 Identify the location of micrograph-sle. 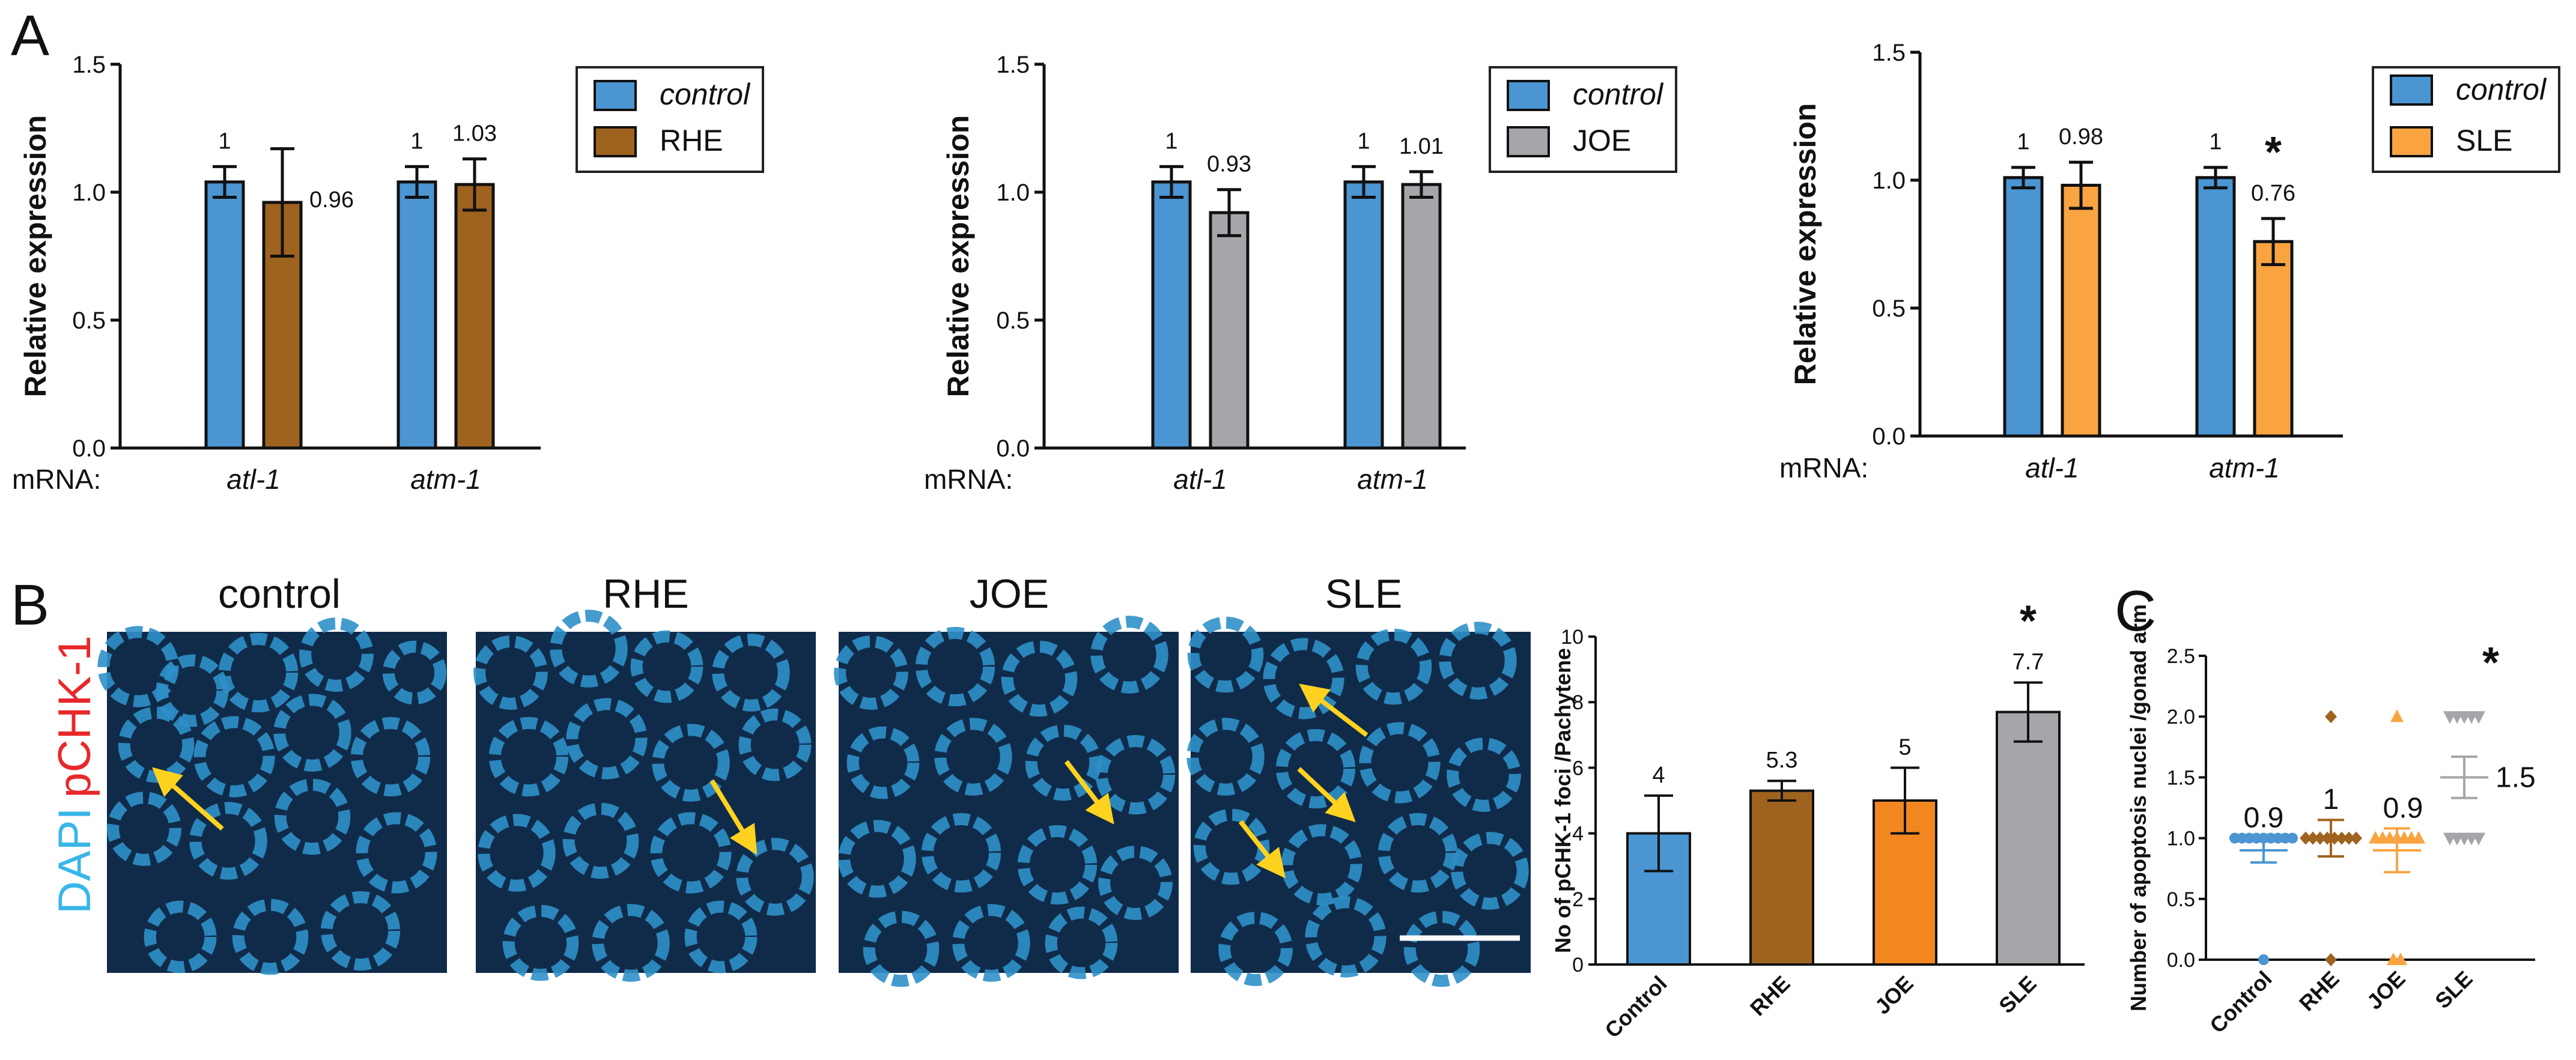
(1359, 801).